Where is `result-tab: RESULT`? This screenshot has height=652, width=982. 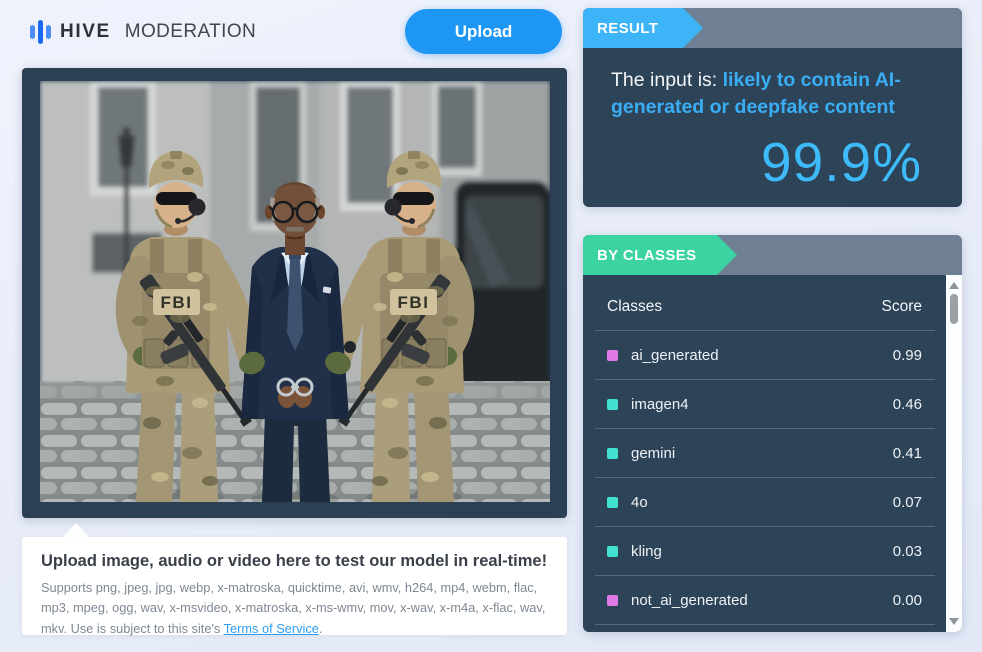 result-tab: RESULT is located at coordinates (643, 28).